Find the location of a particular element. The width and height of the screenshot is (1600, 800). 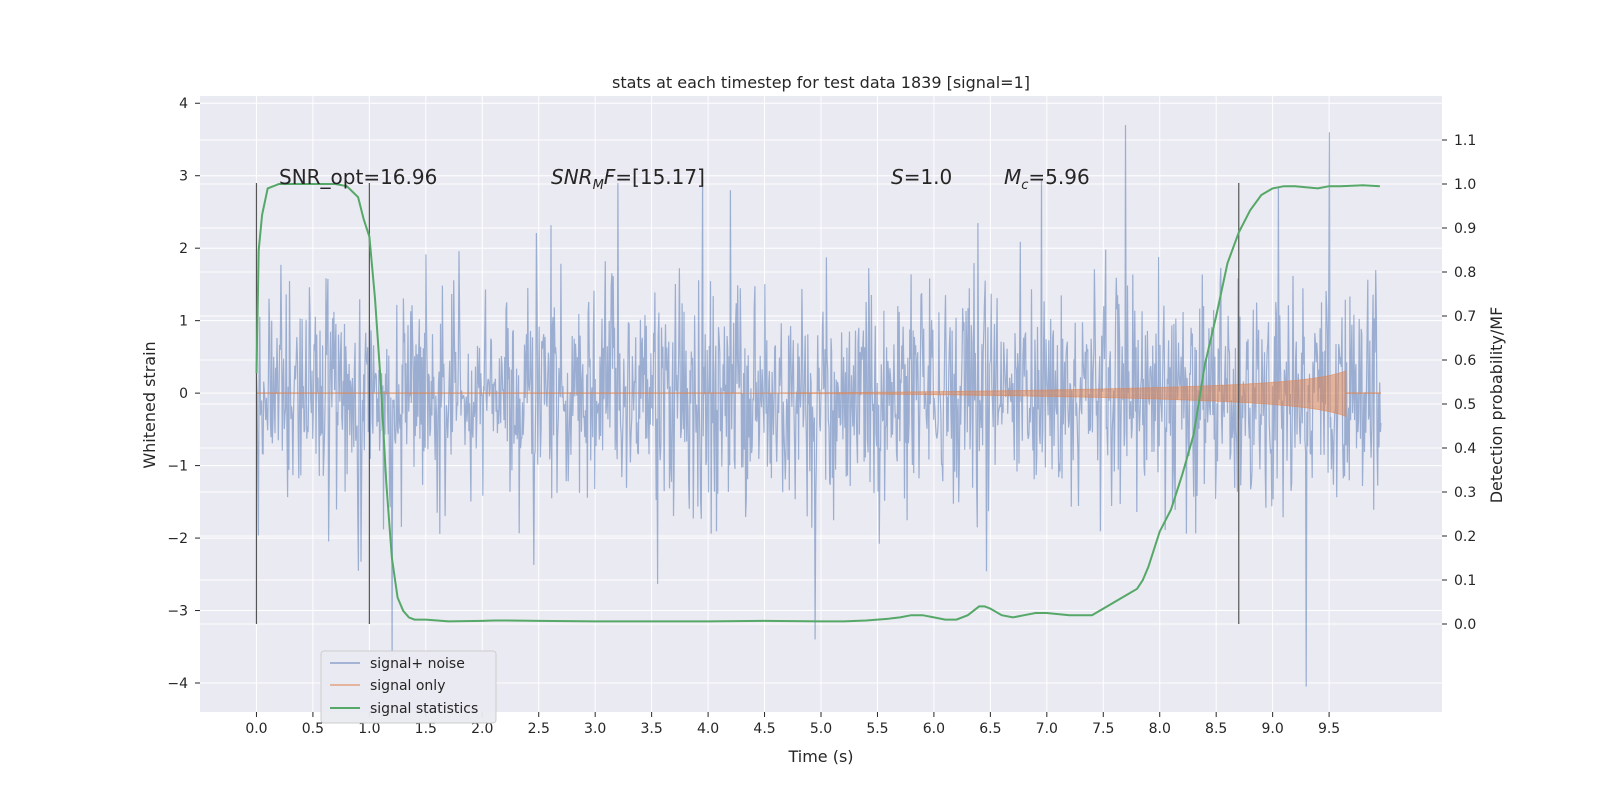

signal-only-series is located at coordinates (819, 393).